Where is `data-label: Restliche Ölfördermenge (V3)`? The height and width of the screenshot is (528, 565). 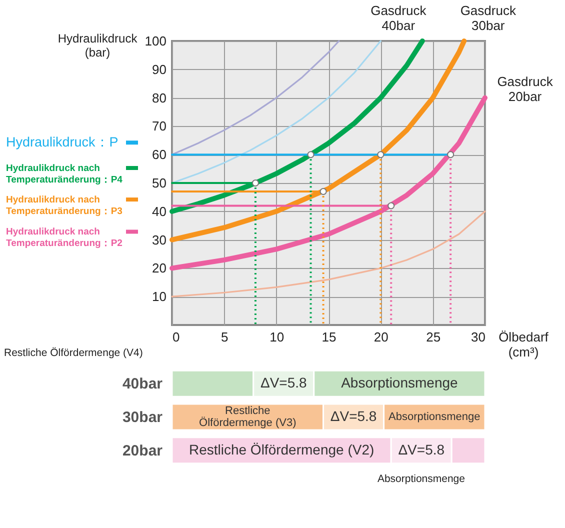 data-label: Restliche Ölfördermenge (V3) is located at coordinates (247, 417).